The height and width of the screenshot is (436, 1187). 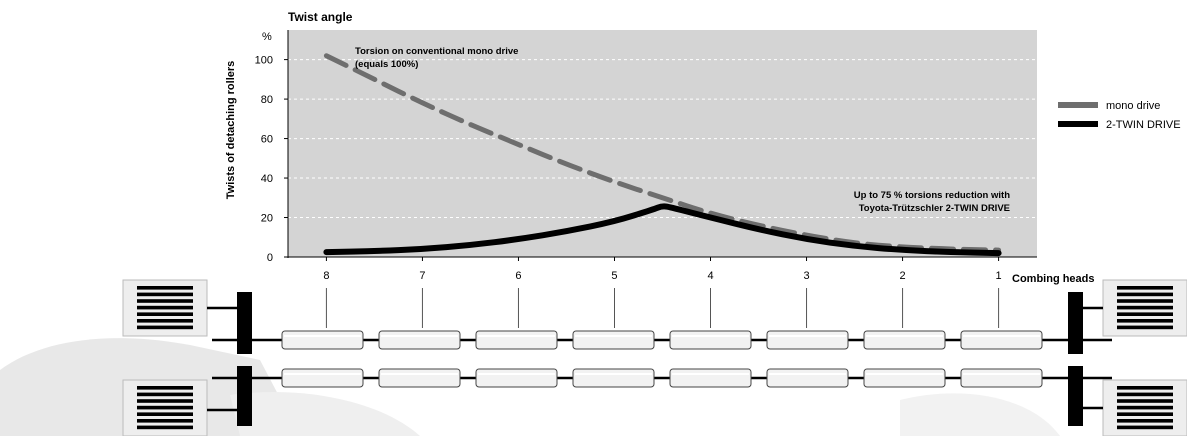 I want to click on annotation-mono-line2: (equals 100%), so click(x=386, y=64).